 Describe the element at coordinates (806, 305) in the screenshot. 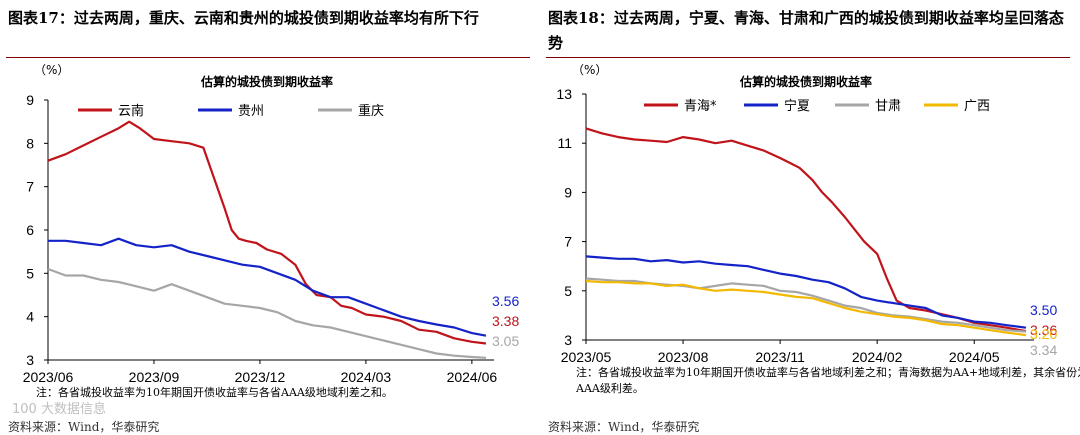

I see `series-line-甘肃` at that location.